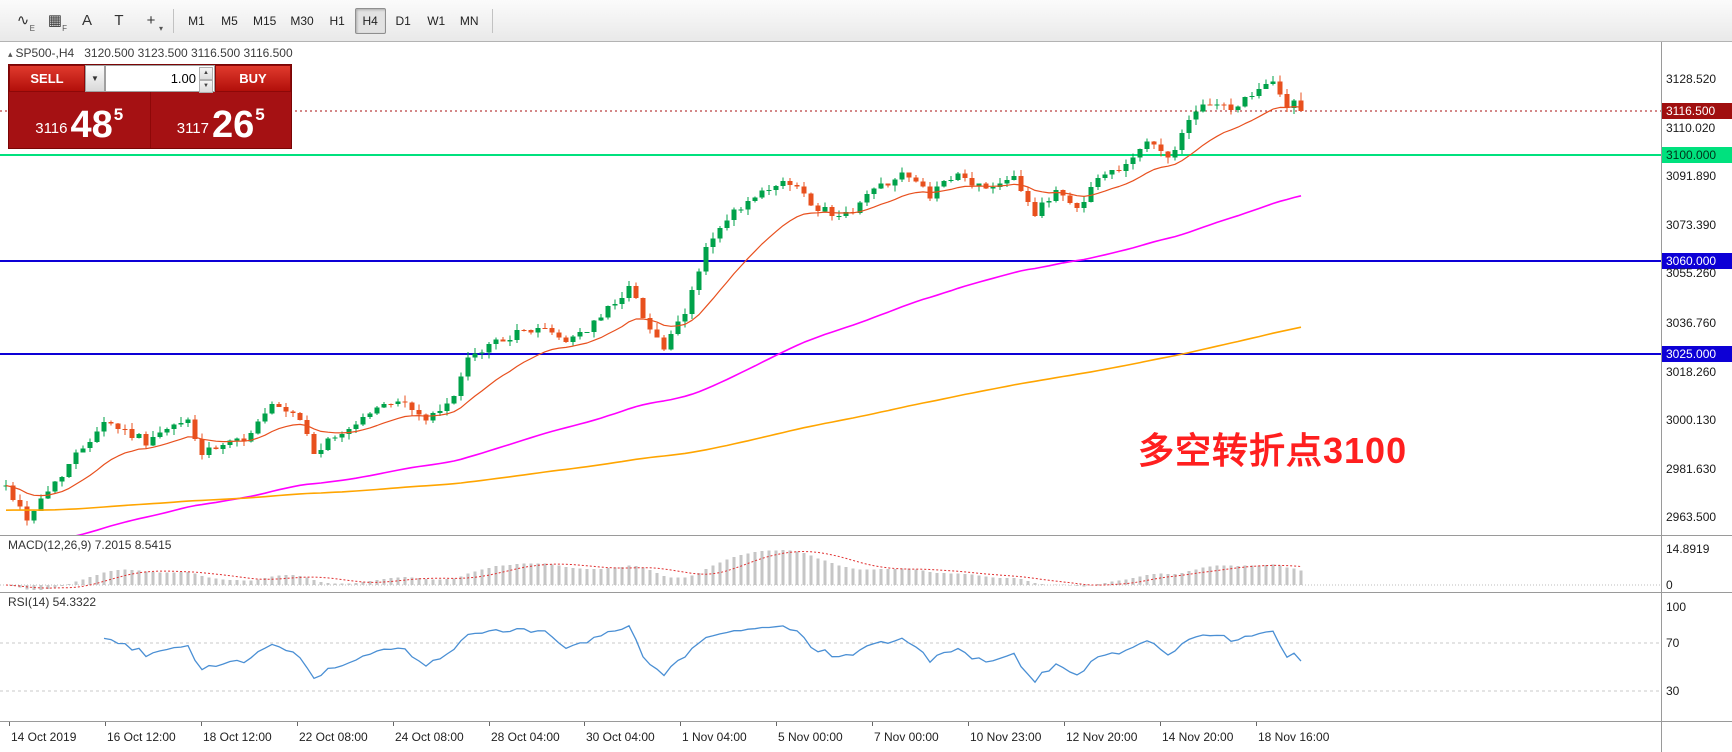  What do you see at coordinates (141, 737) in the screenshot?
I see `time-axis-label: 16 Oct 12:00` at bounding box center [141, 737].